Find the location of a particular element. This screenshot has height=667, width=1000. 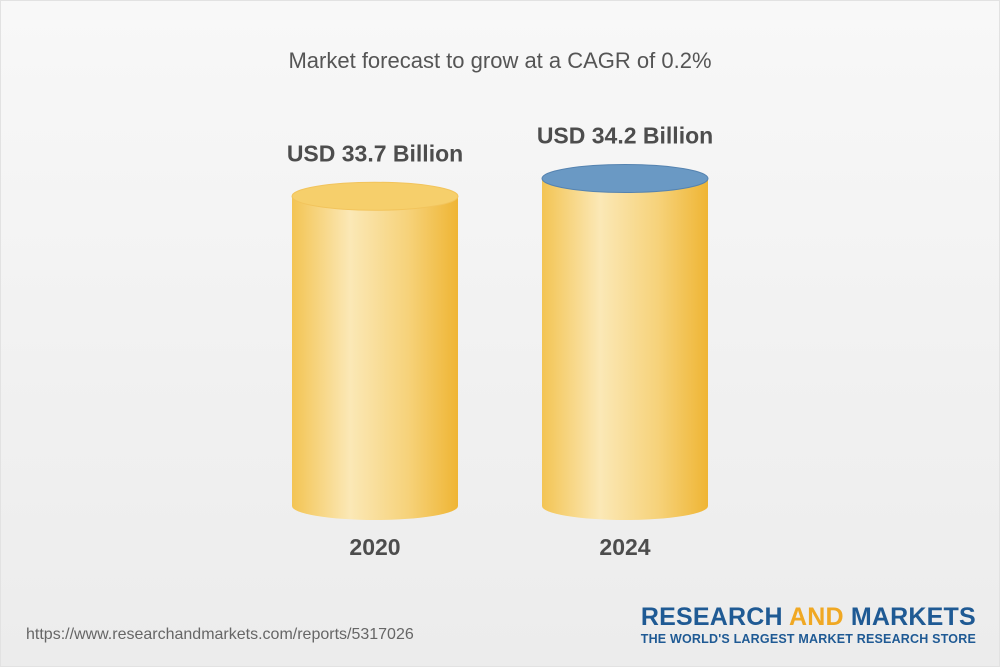

category-label-2024: 2024 is located at coordinates (624, 547).